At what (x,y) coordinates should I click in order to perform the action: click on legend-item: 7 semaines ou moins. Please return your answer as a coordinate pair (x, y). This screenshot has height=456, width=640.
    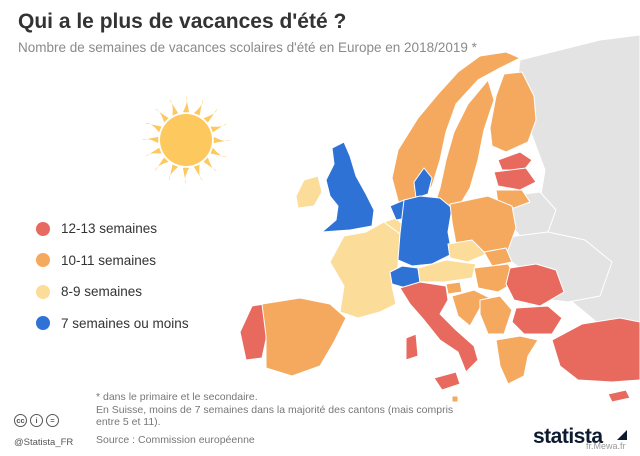
    Looking at the image, I should click on (112, 323).